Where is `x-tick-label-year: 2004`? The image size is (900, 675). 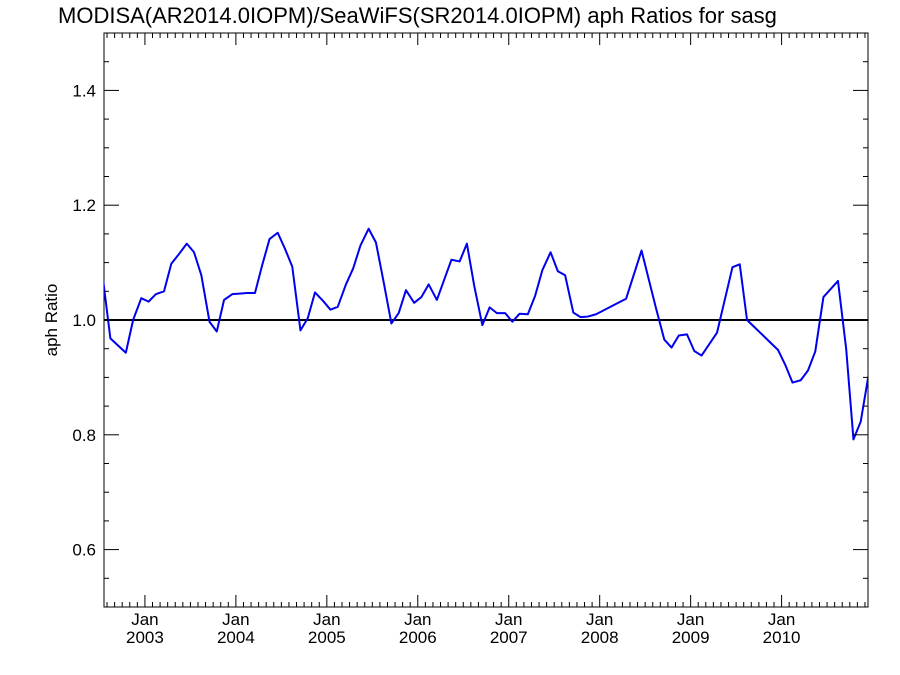
x-tick-label-year: 2004 is located at coordinates (236, 637).